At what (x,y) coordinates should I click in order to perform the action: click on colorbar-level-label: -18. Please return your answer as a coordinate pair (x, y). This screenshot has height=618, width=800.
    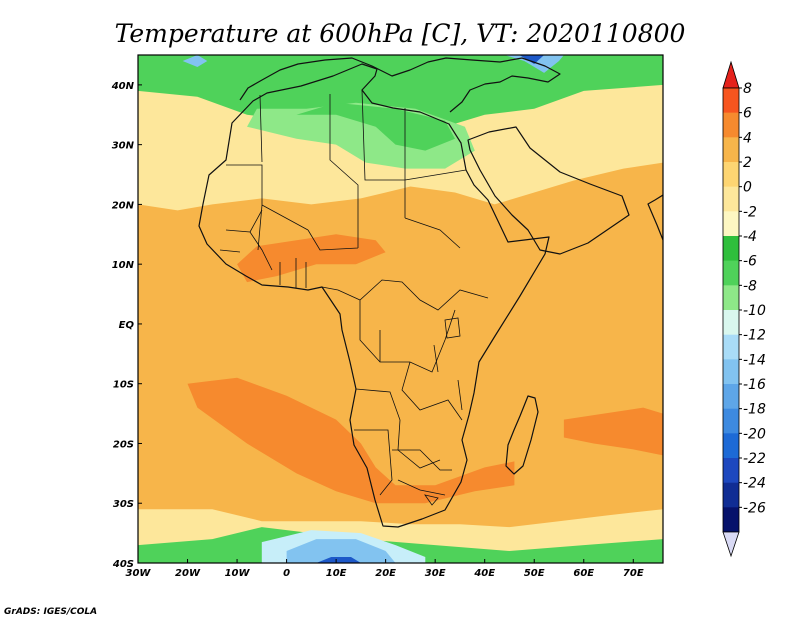
    Looking at the image, I should click on (754, 410).